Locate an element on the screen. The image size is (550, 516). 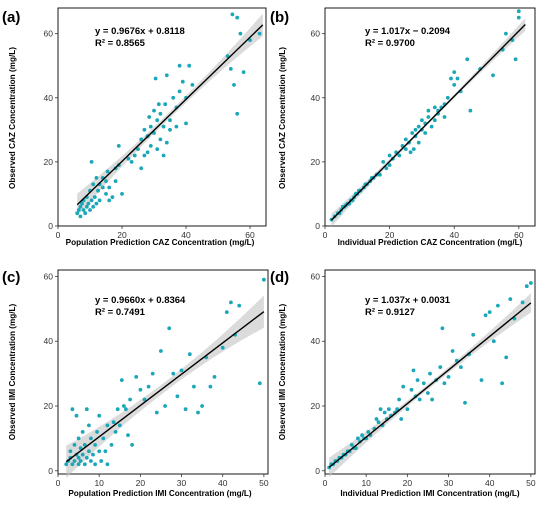
y-axis-title: Observed CAZ Concentration (mg/L) is located at coordinates (12, 118).